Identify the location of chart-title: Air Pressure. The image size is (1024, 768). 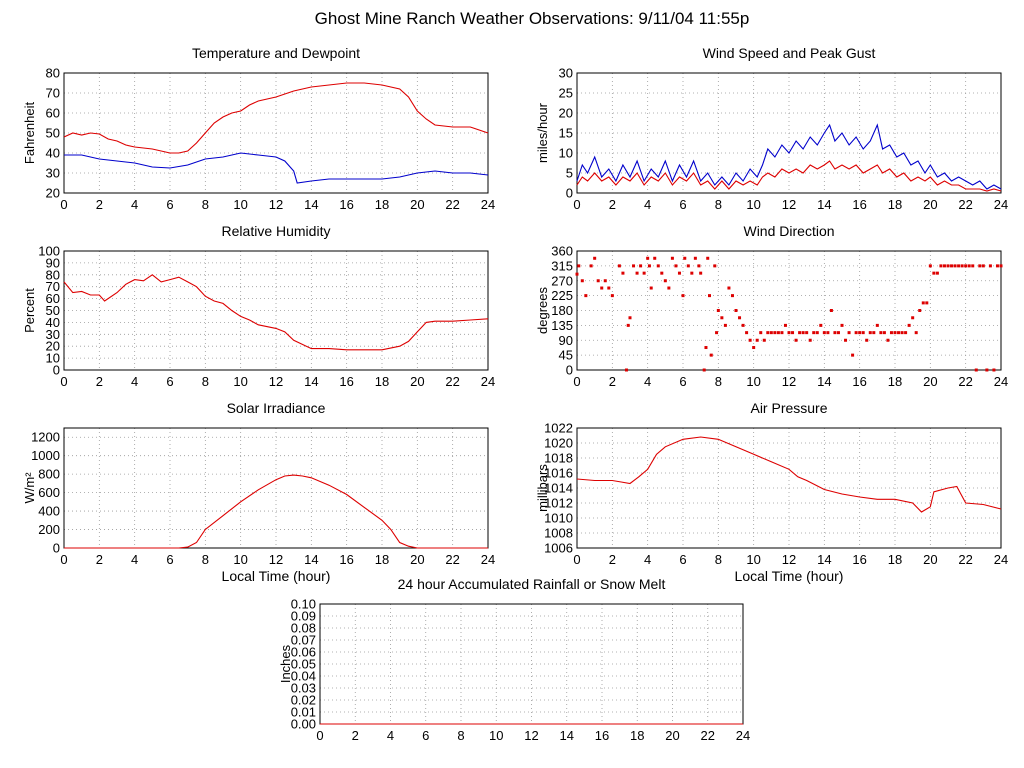
(788, 408).